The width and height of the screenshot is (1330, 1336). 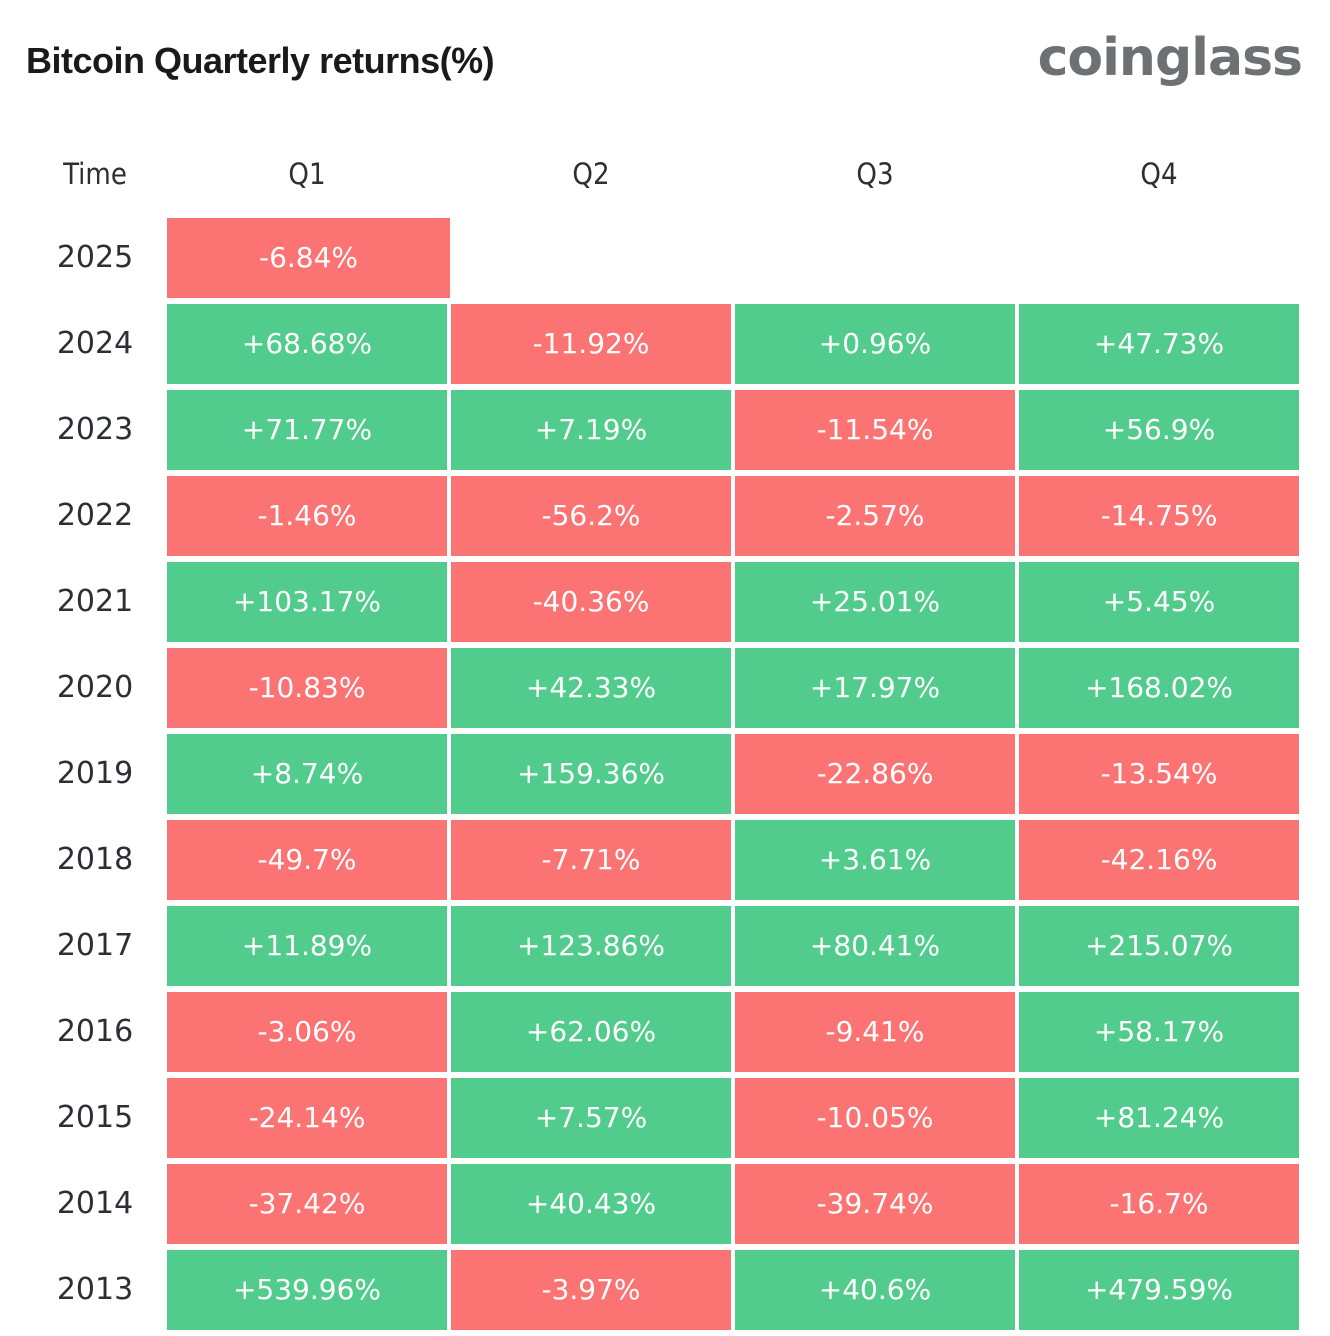 What do you see at coordinates (591, 602) in the screenshot?
I see `cell-2021-q2: -40.36%` at bounding box center [591, 602].